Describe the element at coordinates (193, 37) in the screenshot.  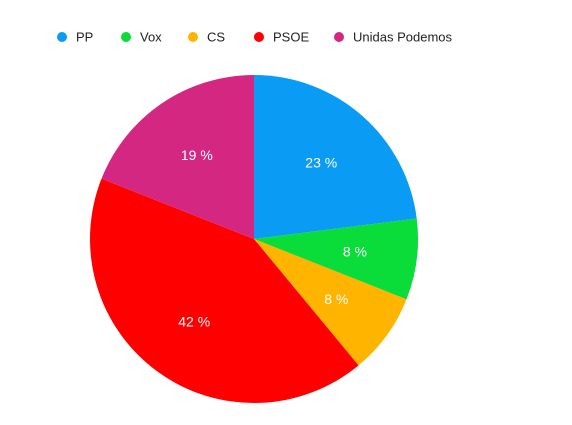
I see `legend-marker-cs` at that location.